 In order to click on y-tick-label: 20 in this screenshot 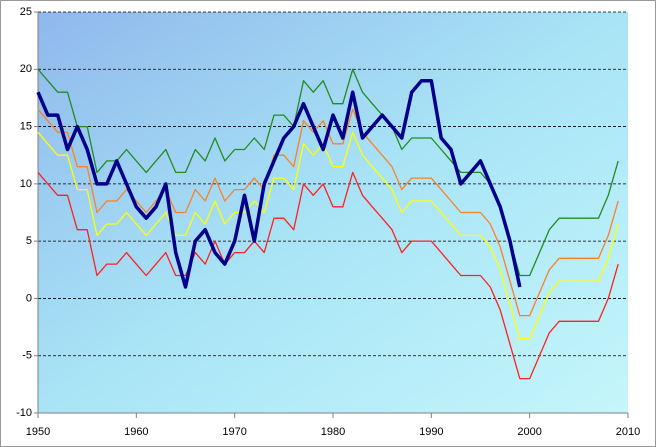, I will do `click(26, 69)`.